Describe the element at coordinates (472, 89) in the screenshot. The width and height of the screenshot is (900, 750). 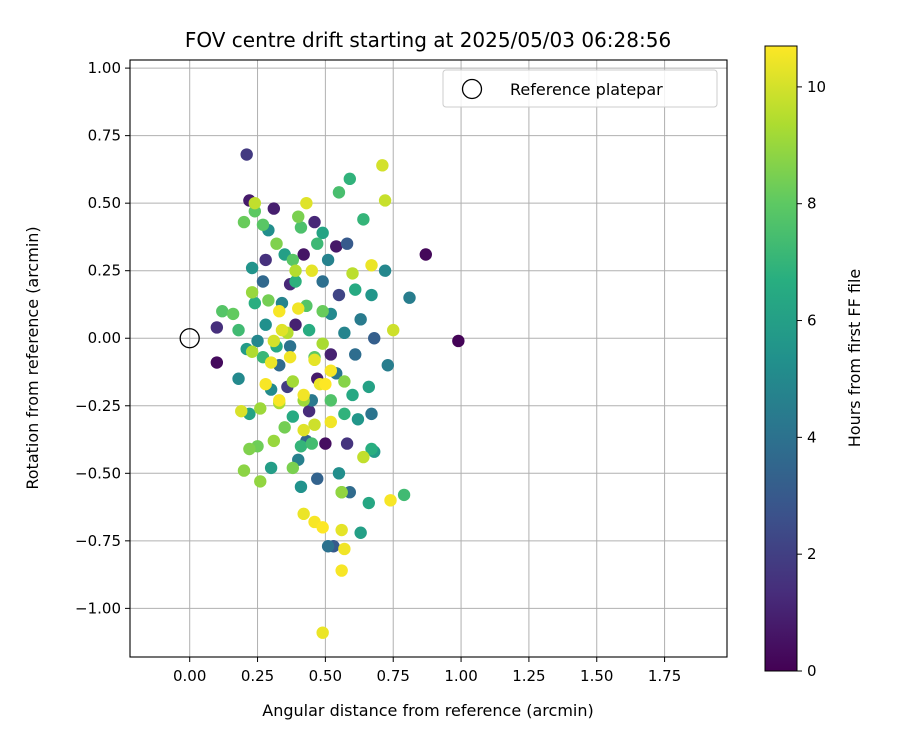
I see `legend-marker-reference` at that location.